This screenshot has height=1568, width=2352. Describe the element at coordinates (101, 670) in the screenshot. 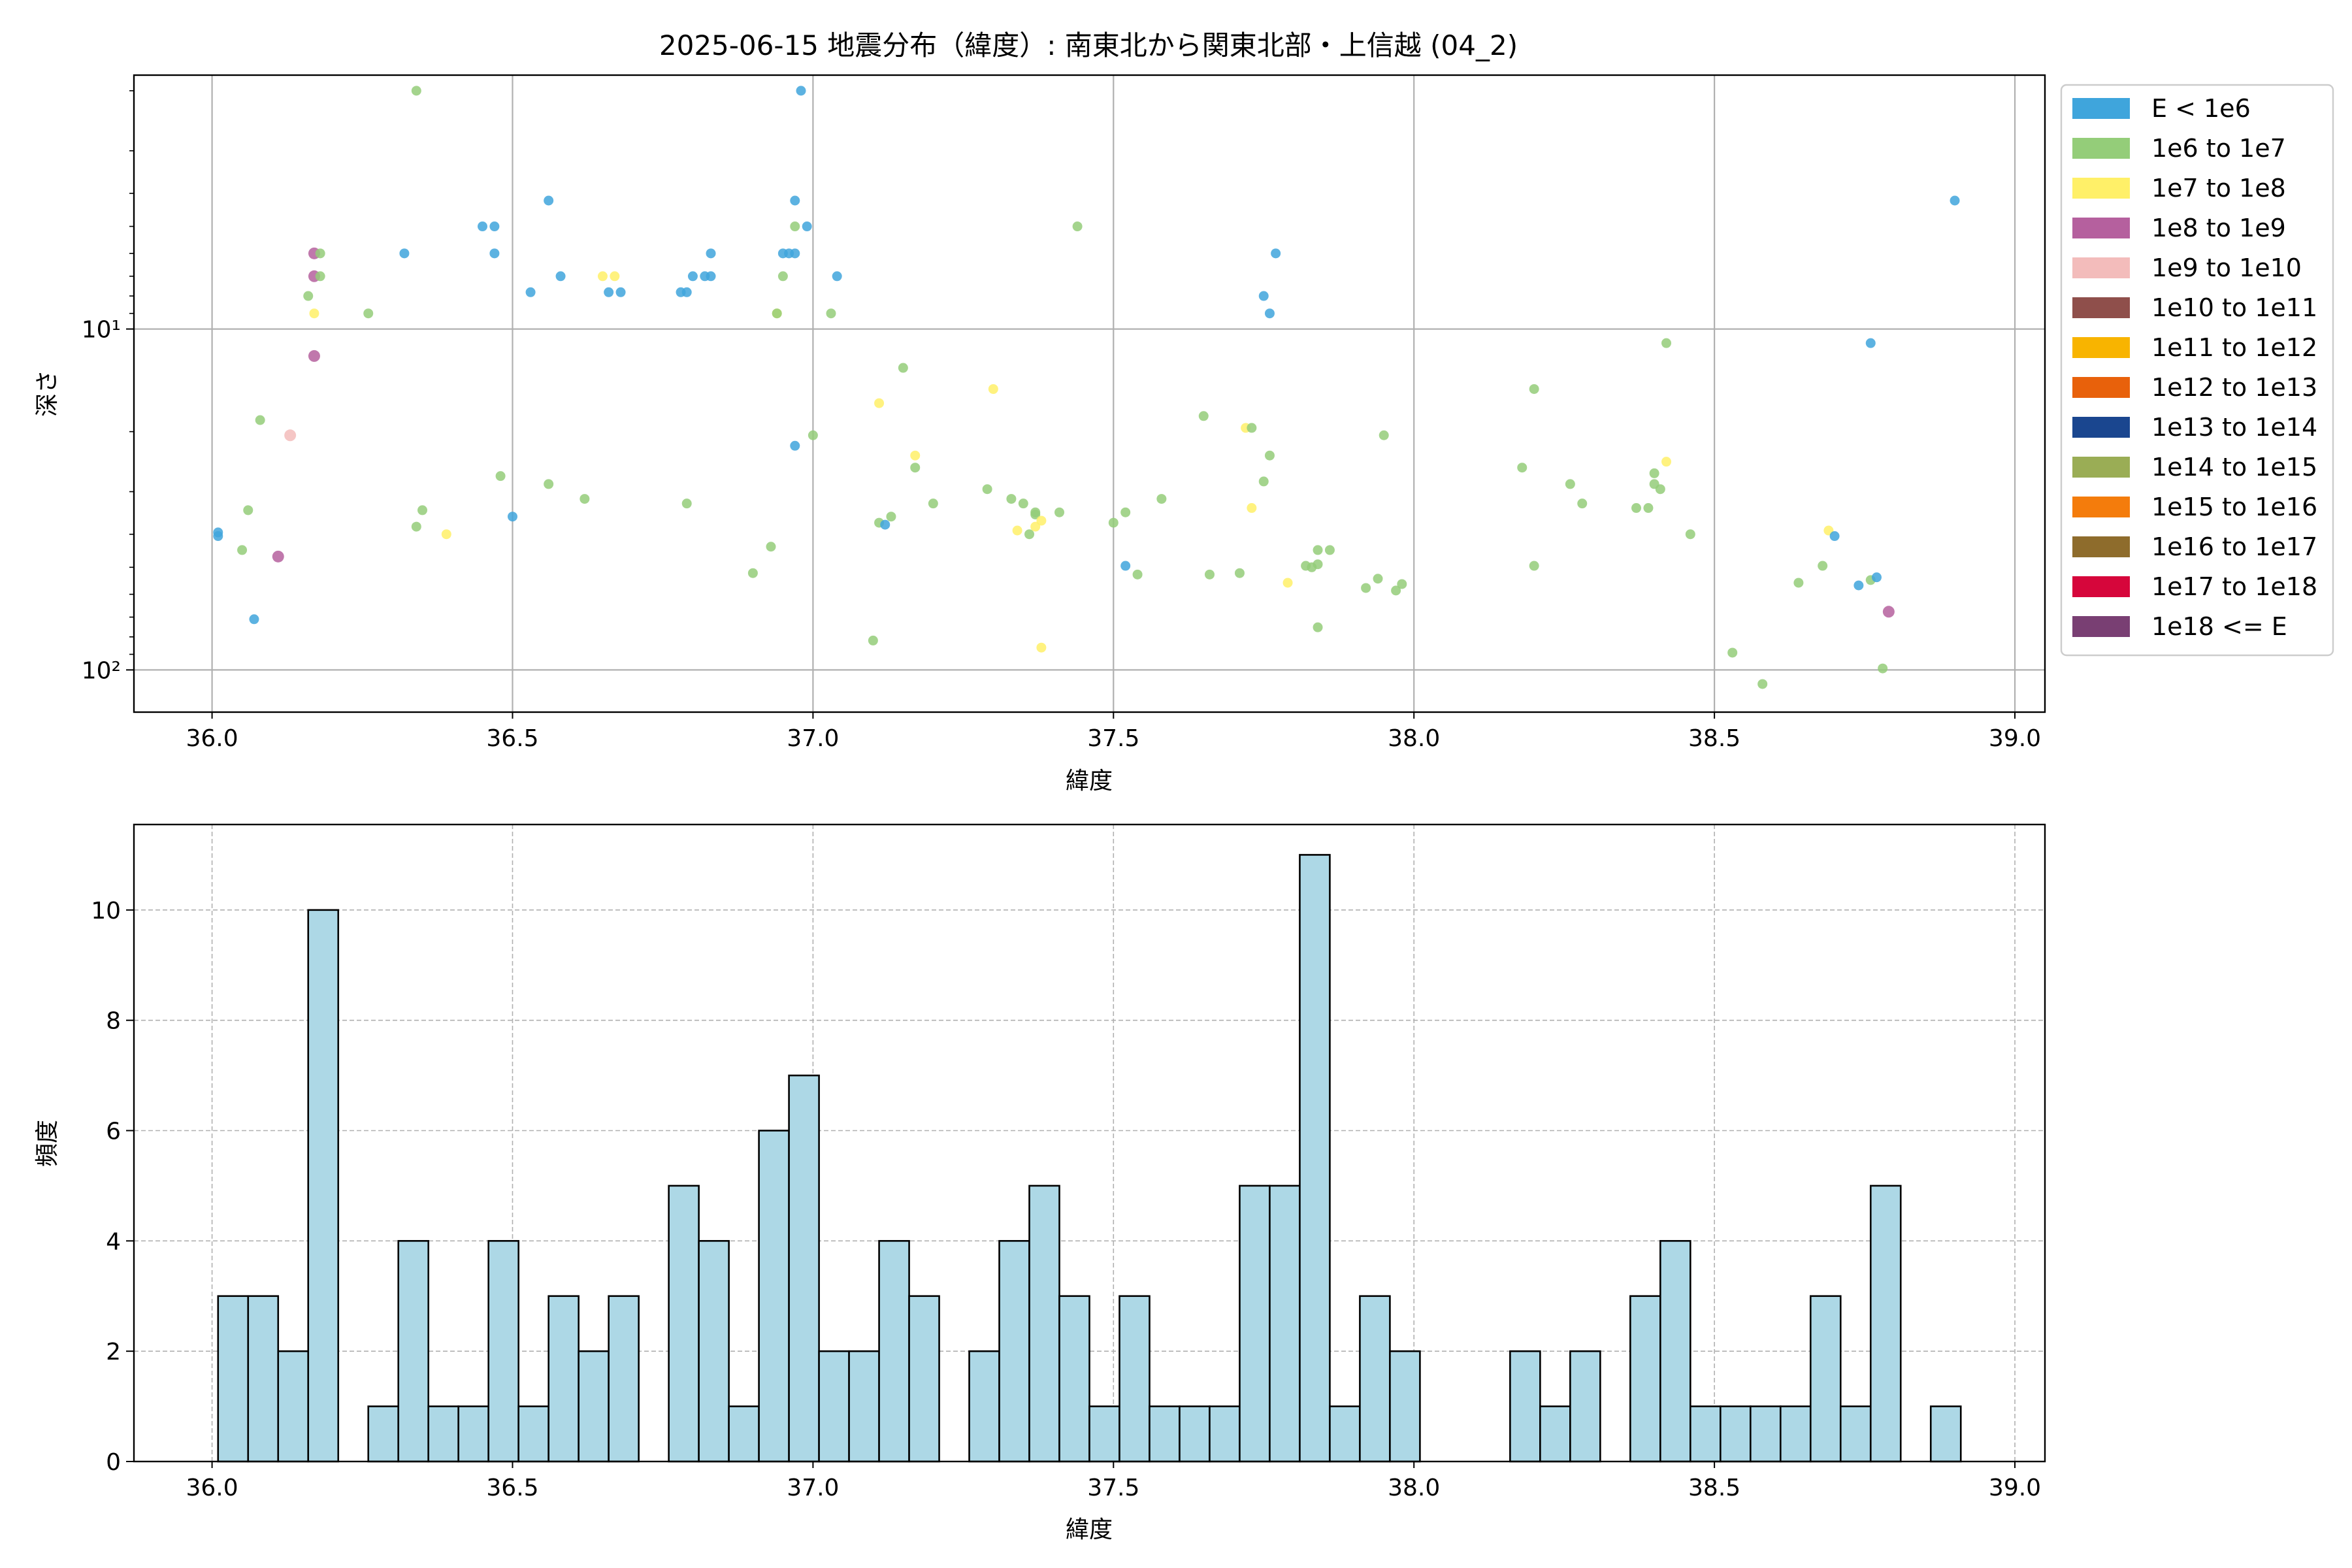

I see `scatter-y-tick-label: 10²` at that location.